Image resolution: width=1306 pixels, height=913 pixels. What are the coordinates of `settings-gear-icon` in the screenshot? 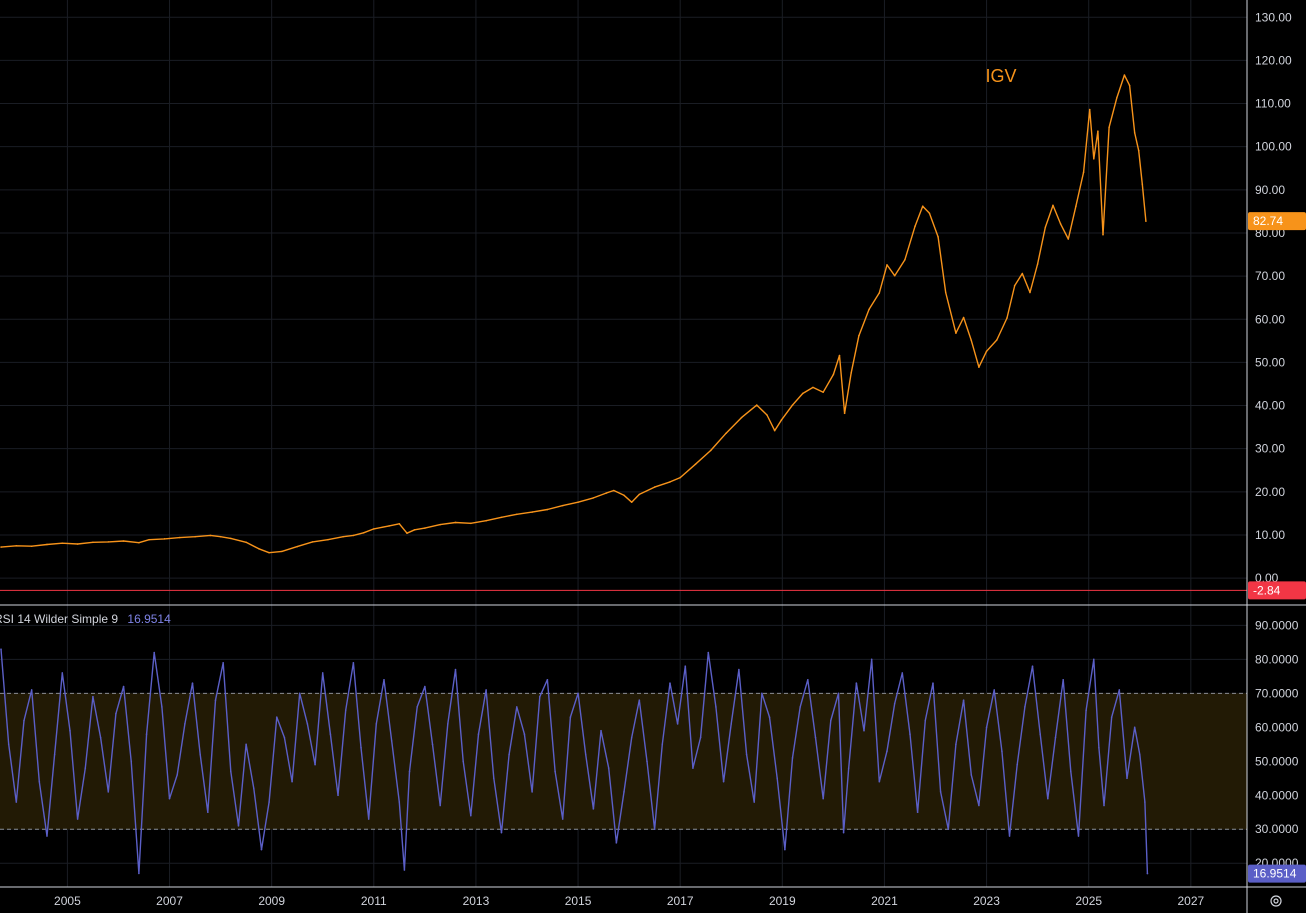 It's located at (1276, 901).